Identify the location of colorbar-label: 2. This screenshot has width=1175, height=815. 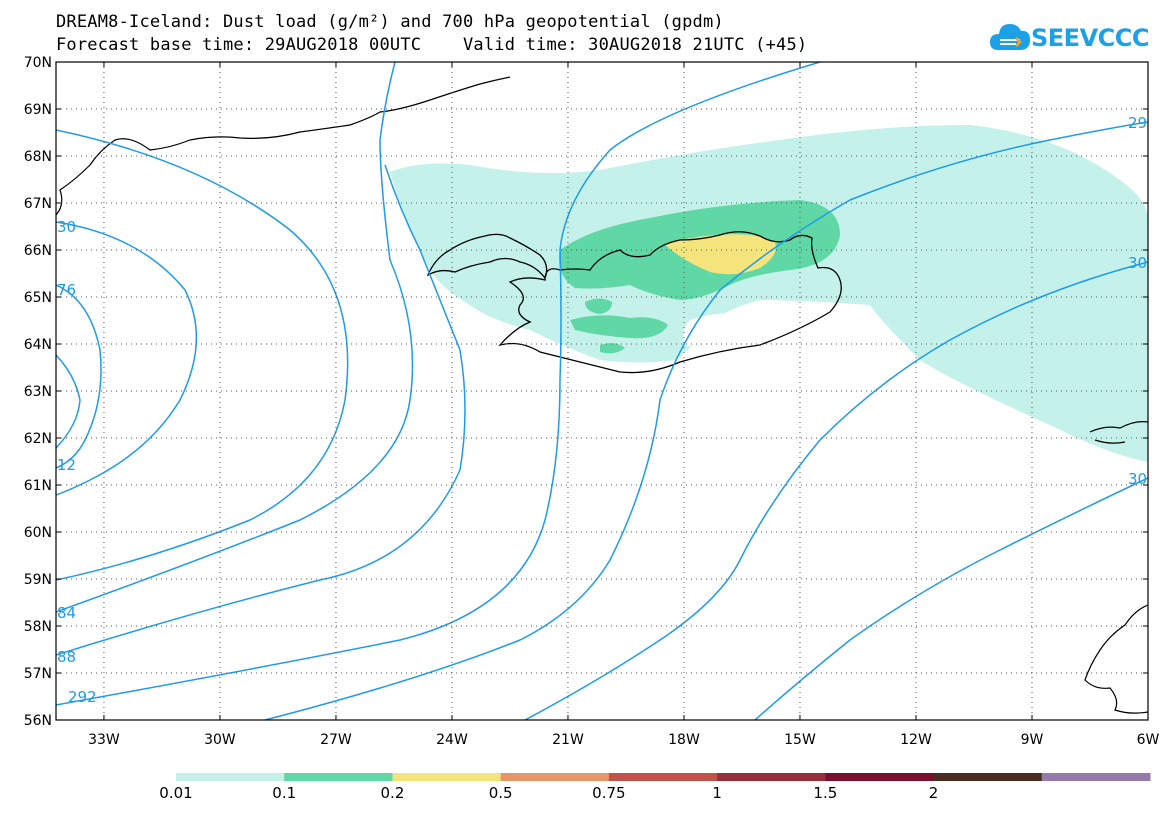
(933, 793).